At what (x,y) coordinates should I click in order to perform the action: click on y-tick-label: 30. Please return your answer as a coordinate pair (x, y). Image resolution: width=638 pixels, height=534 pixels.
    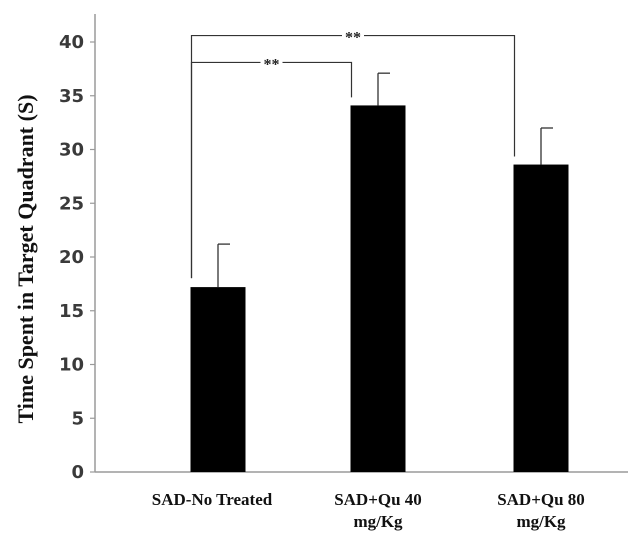
    Looking at the image, I should click on (71, 150).